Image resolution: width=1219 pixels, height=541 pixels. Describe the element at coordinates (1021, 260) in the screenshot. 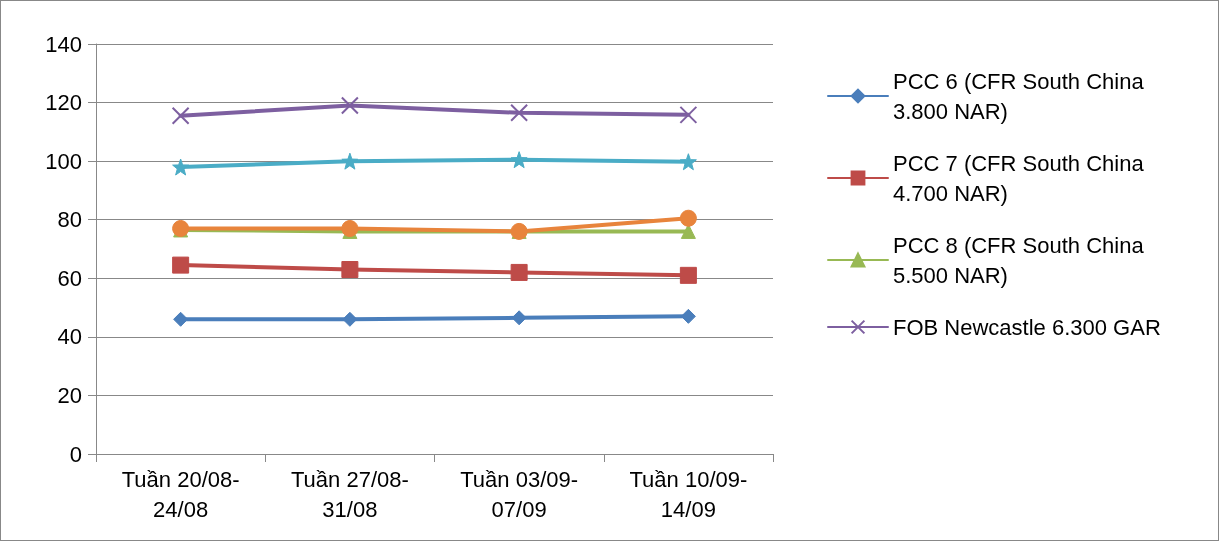

I see `legend-label: PCC 8 (CFR South China 5.500 NAR)` at that location.